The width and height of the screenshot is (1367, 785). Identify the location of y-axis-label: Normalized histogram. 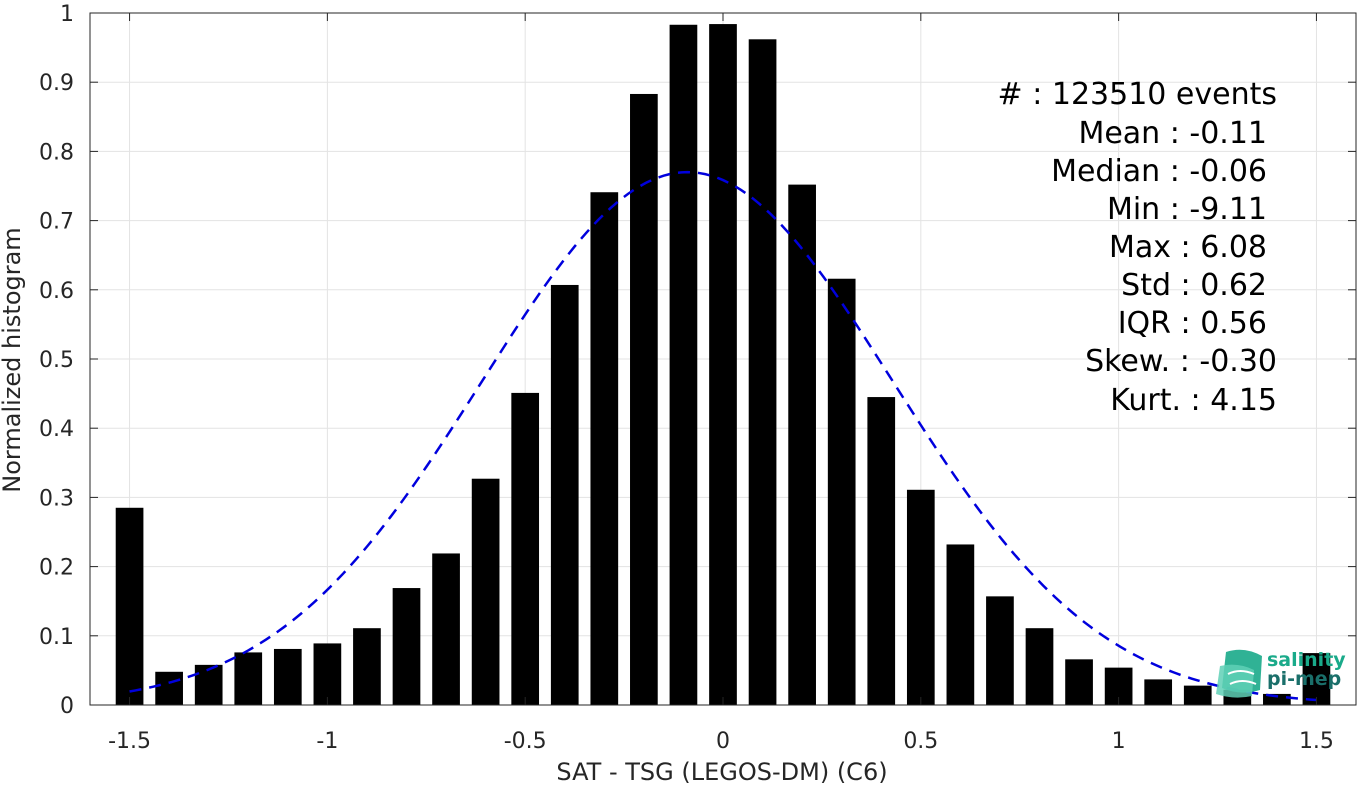
(13, 359).